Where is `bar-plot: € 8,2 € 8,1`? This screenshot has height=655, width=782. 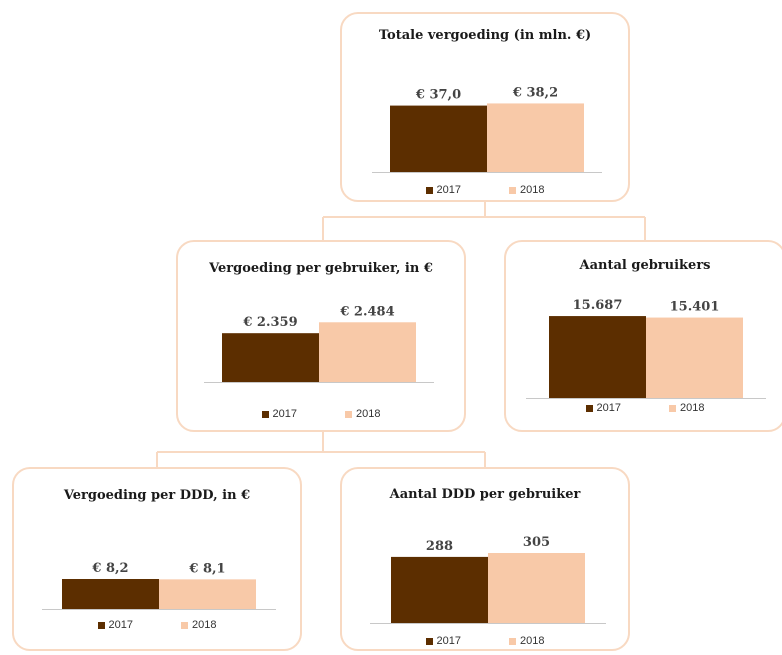 bar-plot: € 8,2 € 8,1 is located at coordinates (159, 585).